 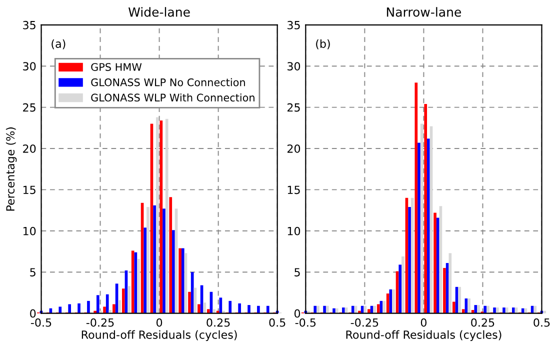 What do you see at coordinates (423, 12) in the screenshot?
I see `chart-title: Narrow-lane` at bounding box center [423, 12].